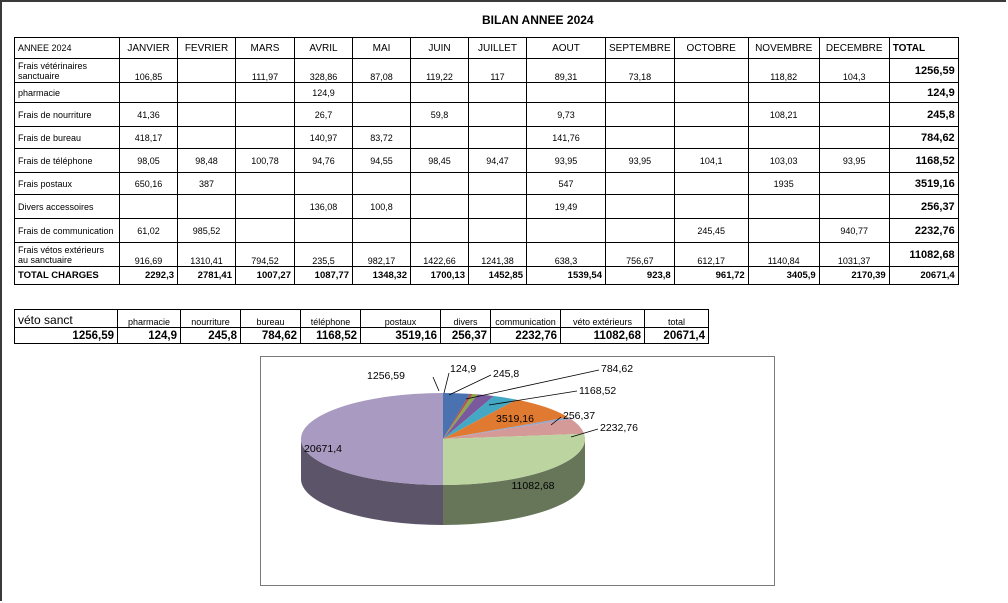  Describe the element at coordinates (439, 48) in the screenshot. I see `column-header: JUIN` at that location.